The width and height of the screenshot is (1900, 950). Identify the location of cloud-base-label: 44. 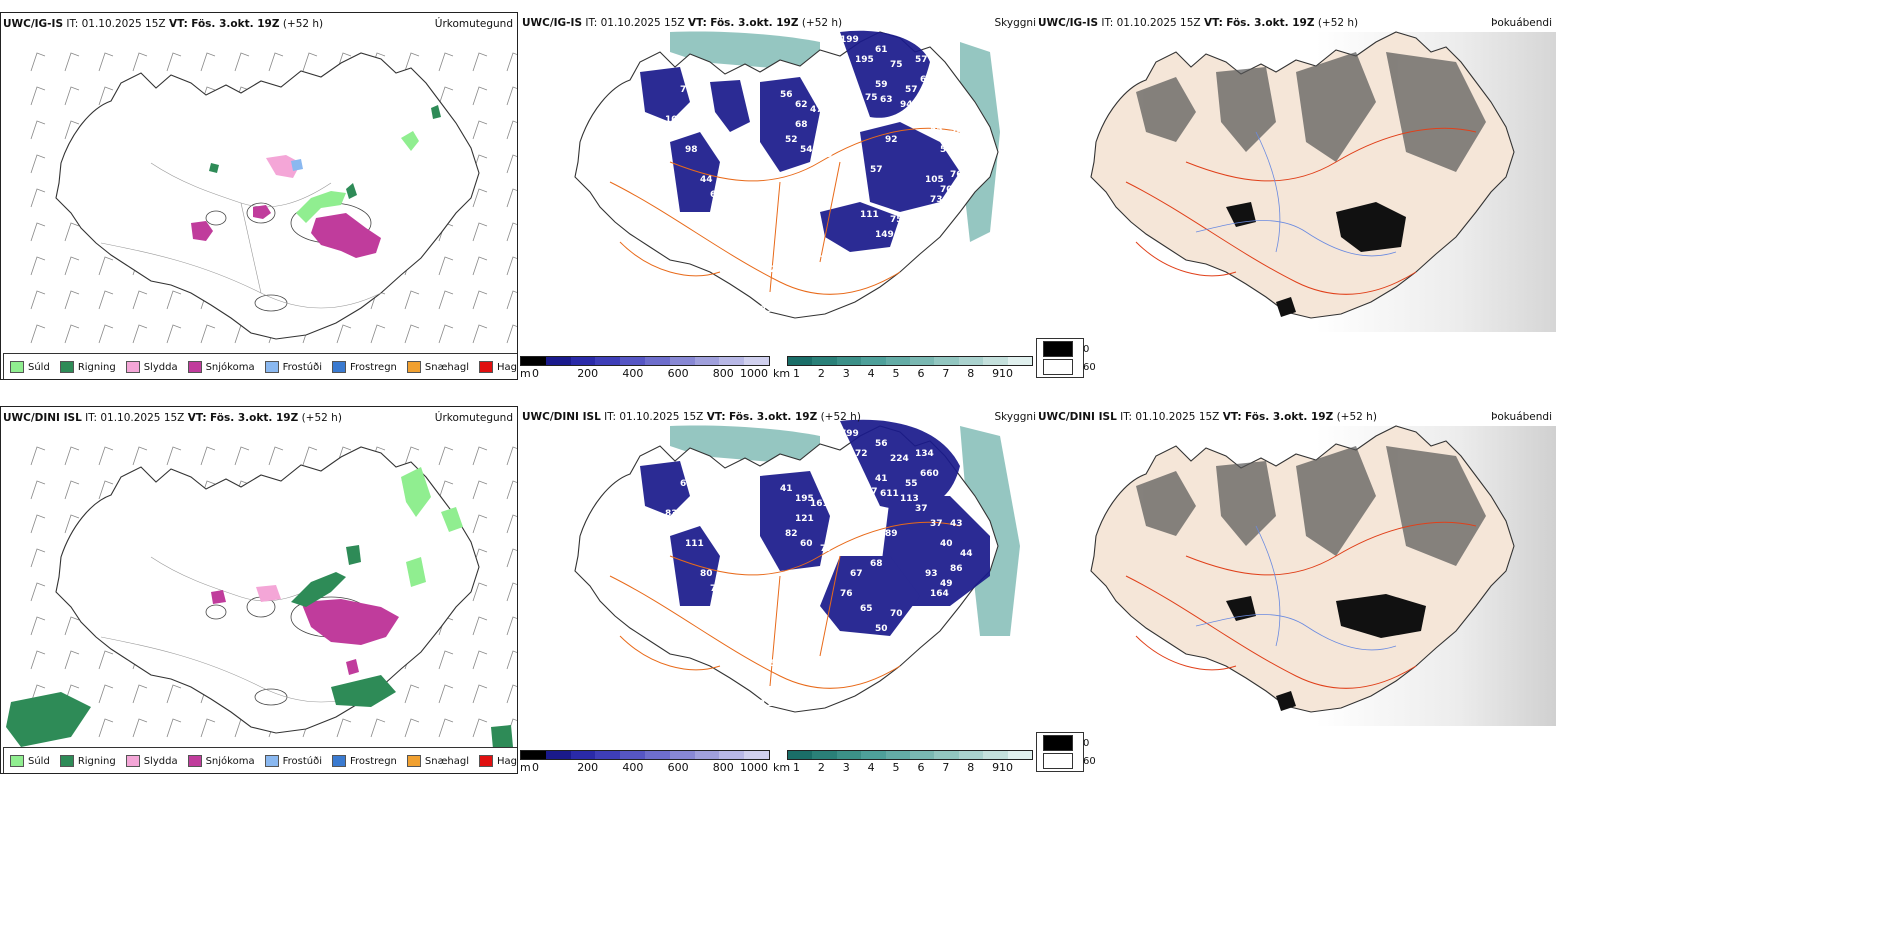
(966, 554).